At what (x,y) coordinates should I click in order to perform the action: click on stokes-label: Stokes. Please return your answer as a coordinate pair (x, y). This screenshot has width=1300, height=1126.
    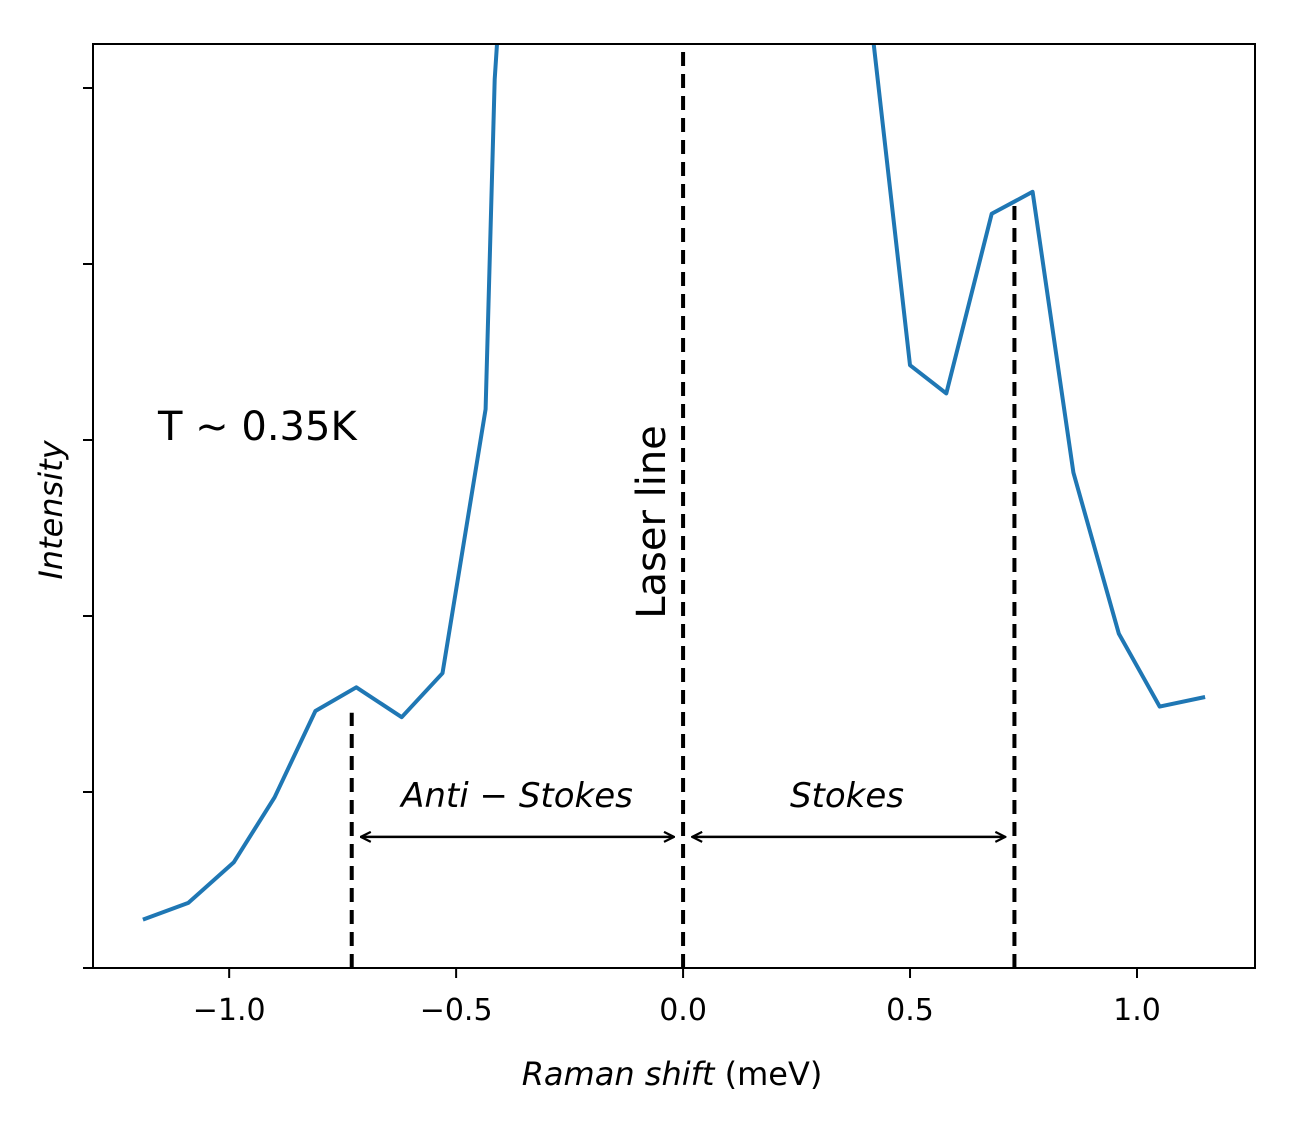
    Looking at the image, I should click on (847, 796).